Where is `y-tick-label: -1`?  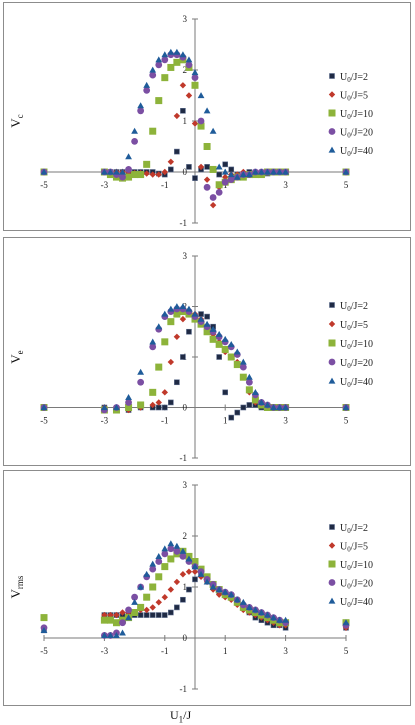 y-tick-label: -1 is located at coordinates (184, 458).